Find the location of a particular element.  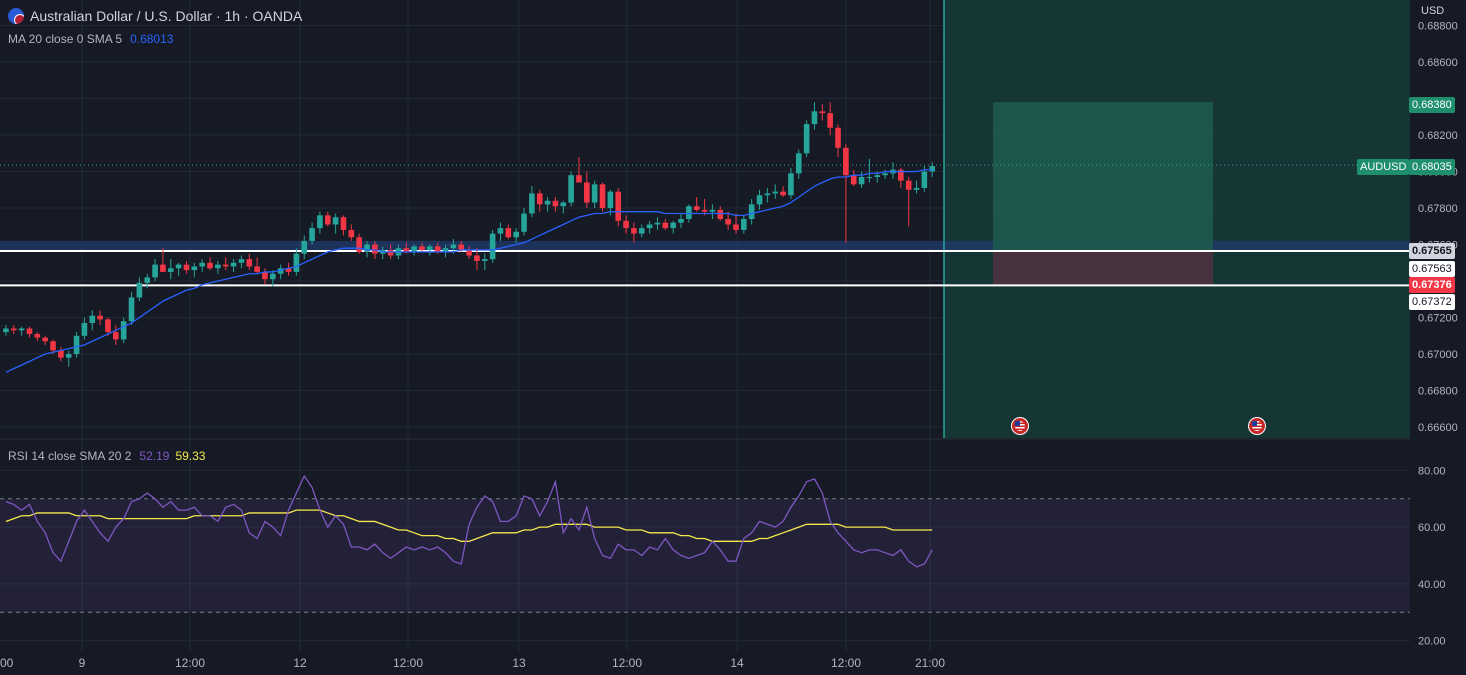

rsi-axis-ticks: 80.00 60.00 40.00 20.00 is located at coordinates (1432, 556).